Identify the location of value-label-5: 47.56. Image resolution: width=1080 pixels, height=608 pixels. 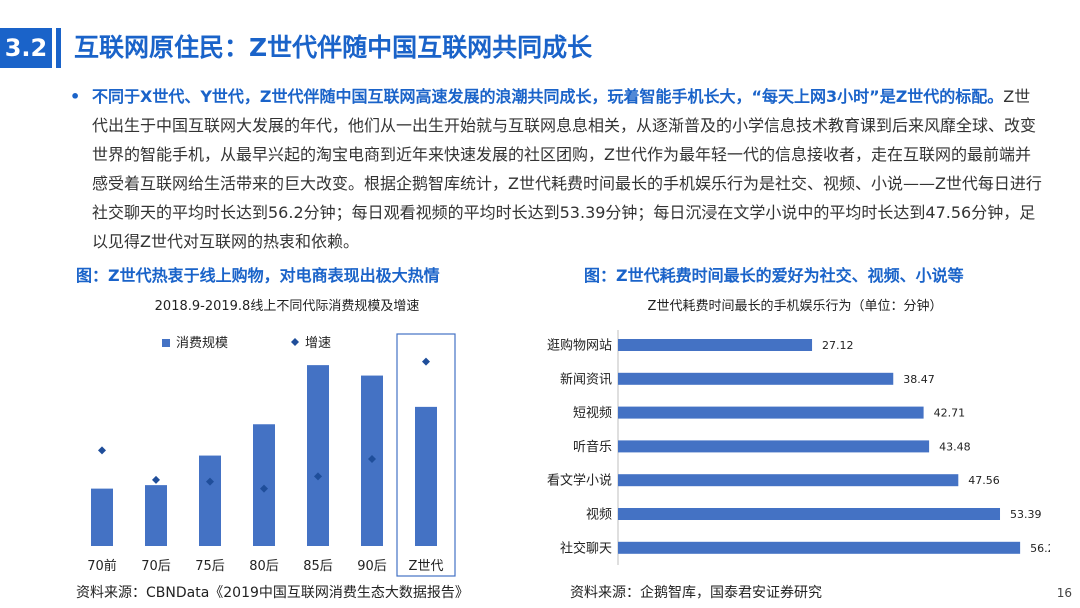
(984, 480).